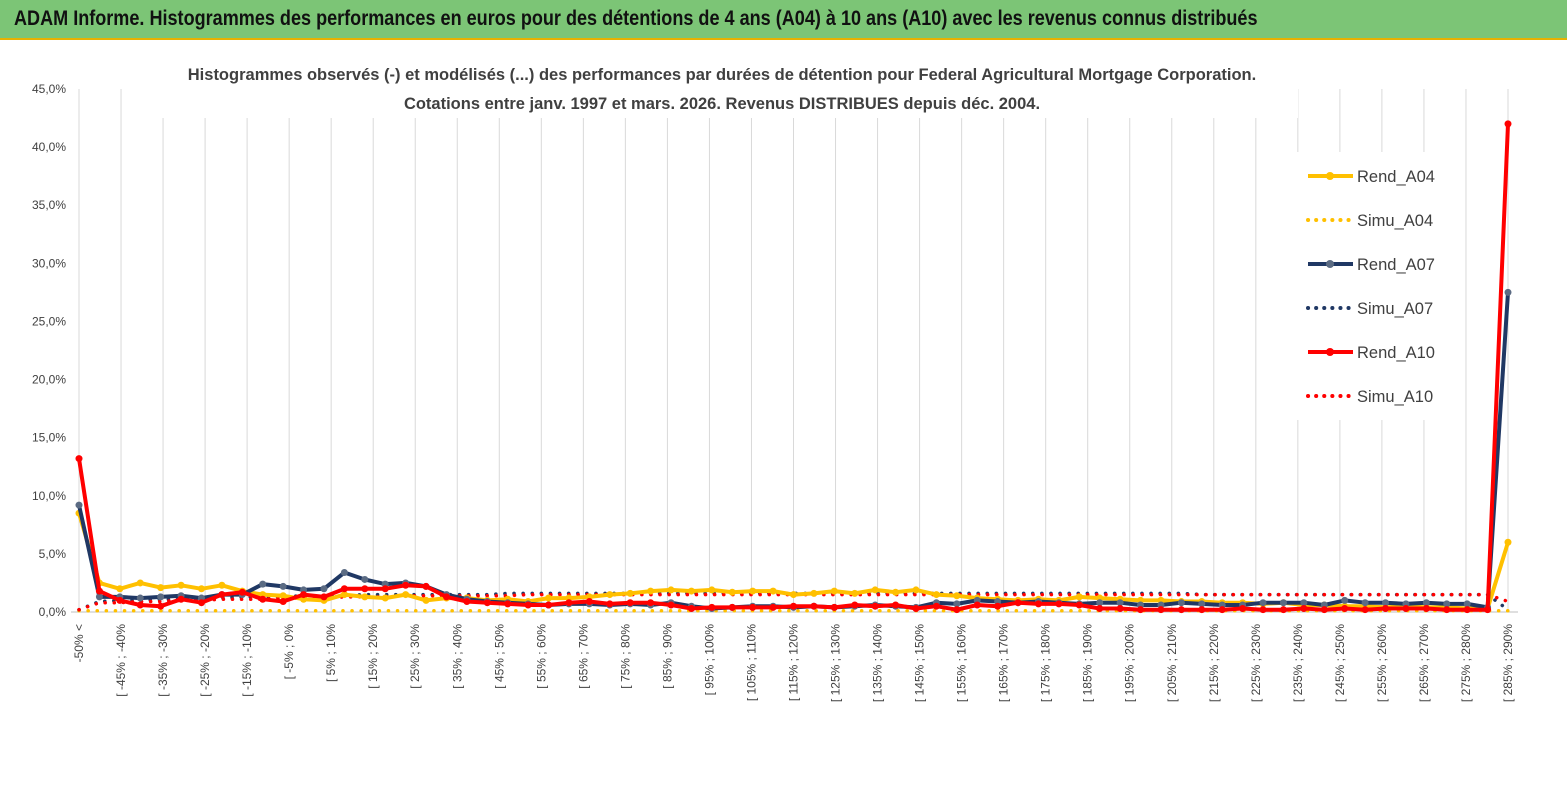  Describe the element at coordinates (49, 321) in the screenshot. I see `y-tick-label: 25,0%` at that location.